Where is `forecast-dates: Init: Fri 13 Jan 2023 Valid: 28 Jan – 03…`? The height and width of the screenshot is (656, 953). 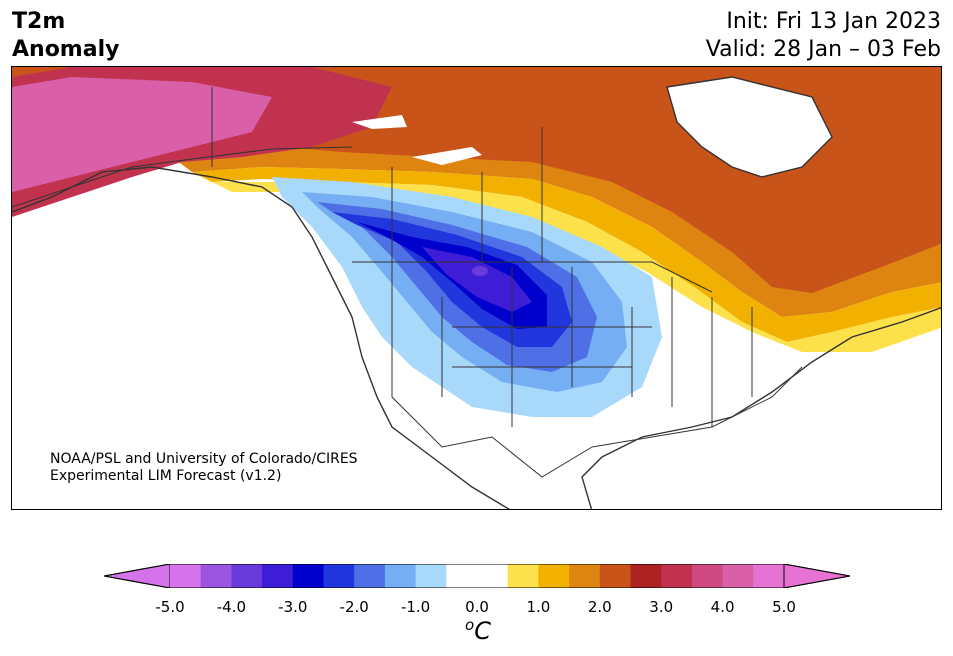 forecast-dates: Init: Fri 13 Jan 2023 Valid: 28 Jan – 03… is located at coordinates (823, 36).